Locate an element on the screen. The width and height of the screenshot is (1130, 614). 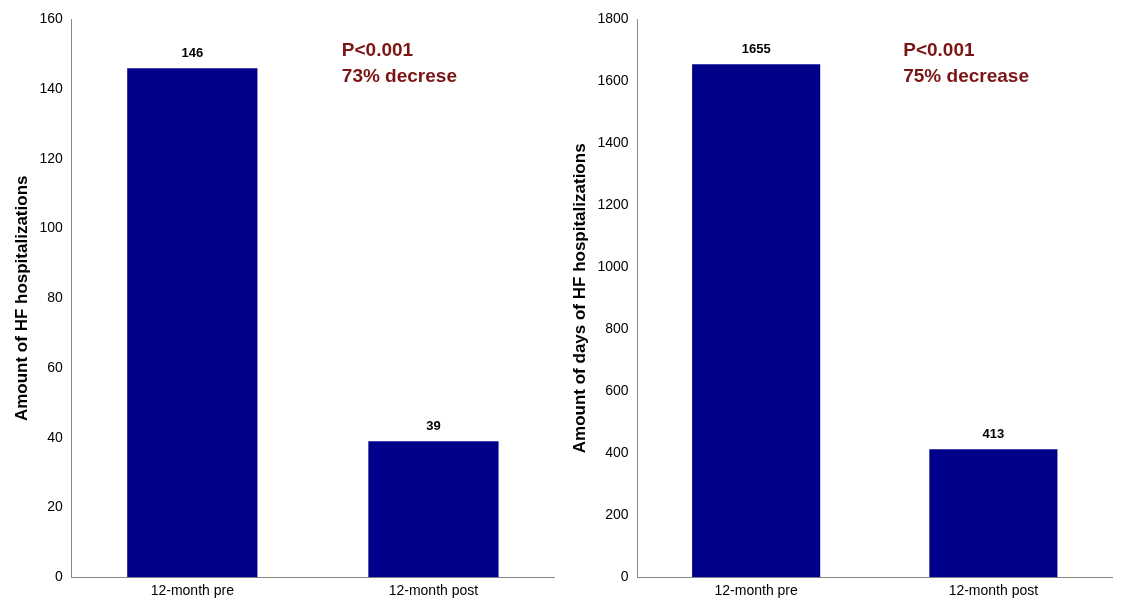
y-tick-label: 1200 is located at coordinates (613, 204).